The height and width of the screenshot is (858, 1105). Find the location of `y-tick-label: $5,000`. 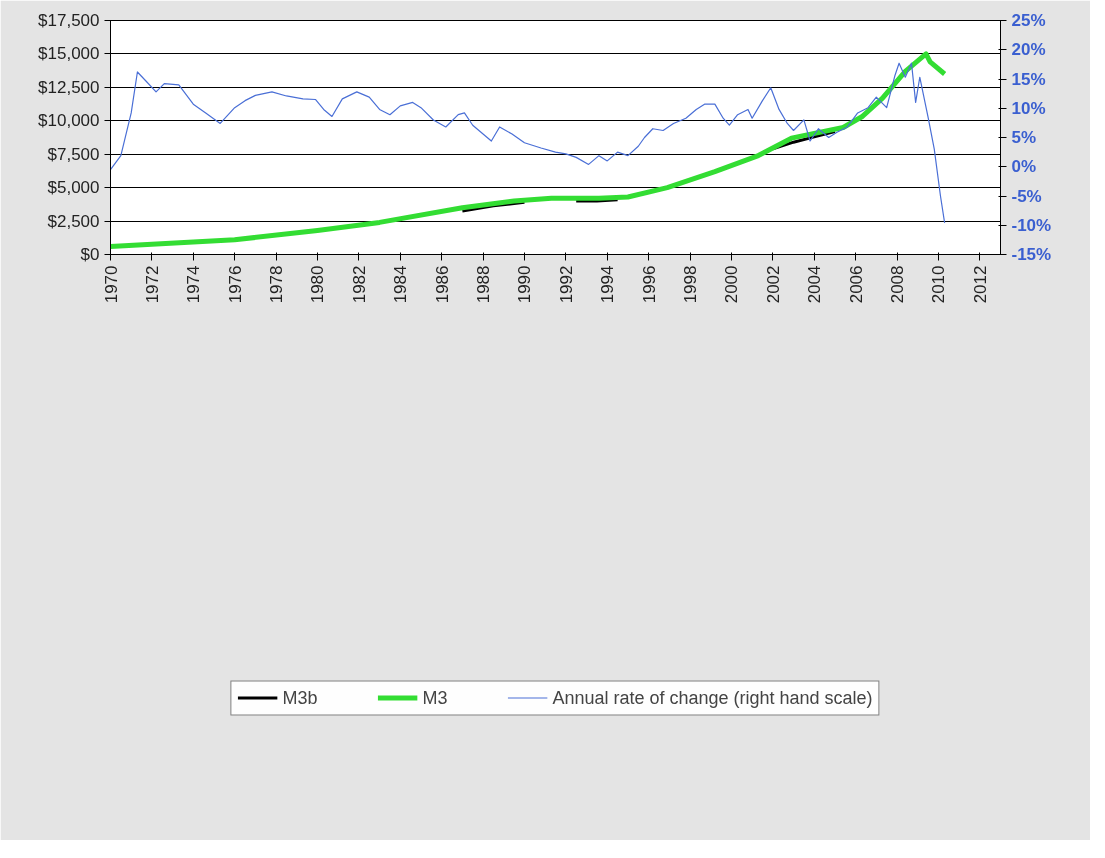

y-tick-label: $5,000 is located at coordinates (73, 188).